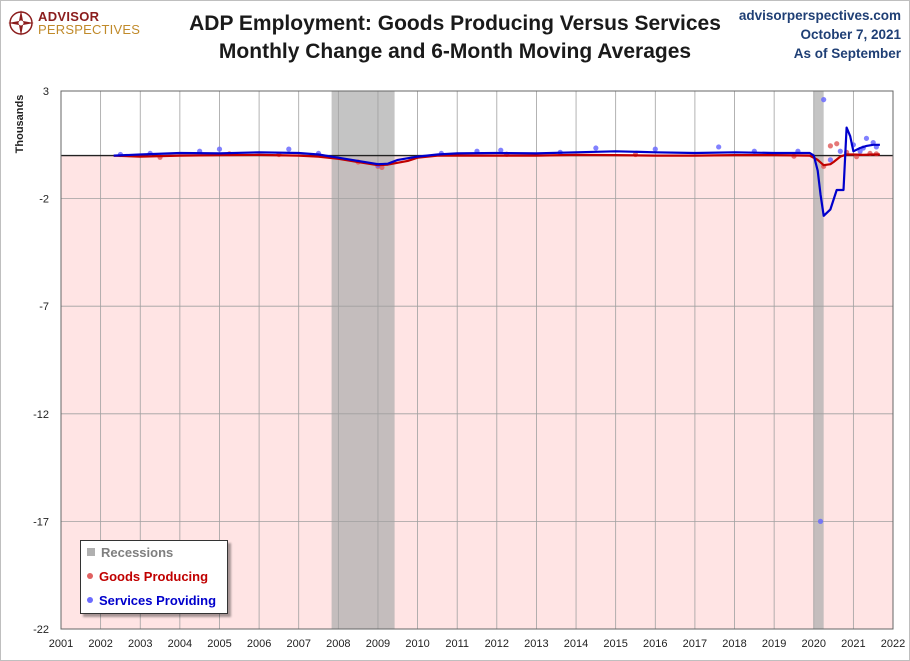 This screenshot has width=910, height=661. Describe the element at coordinates (850, 34) in the screenshot. I see `publish-date: October 7, 2021` at that location.